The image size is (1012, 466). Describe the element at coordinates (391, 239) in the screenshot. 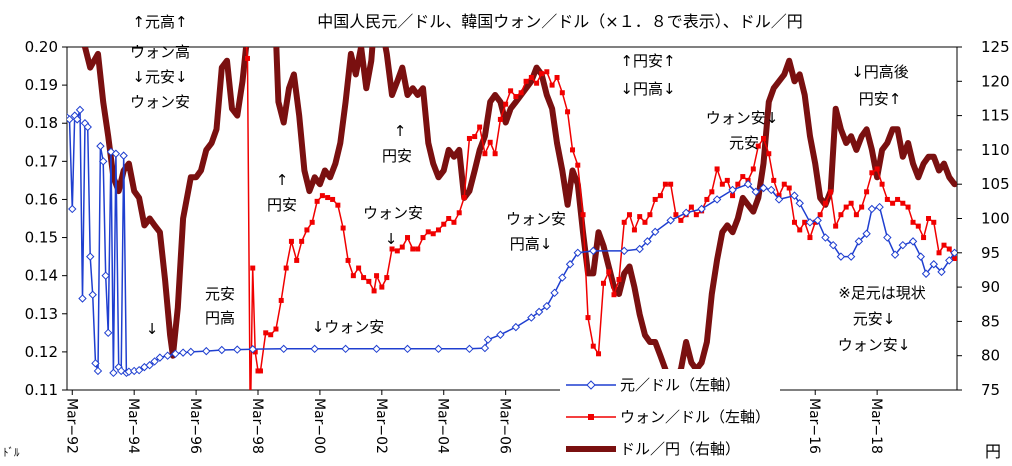

I see `annotation: ↓` at that location.